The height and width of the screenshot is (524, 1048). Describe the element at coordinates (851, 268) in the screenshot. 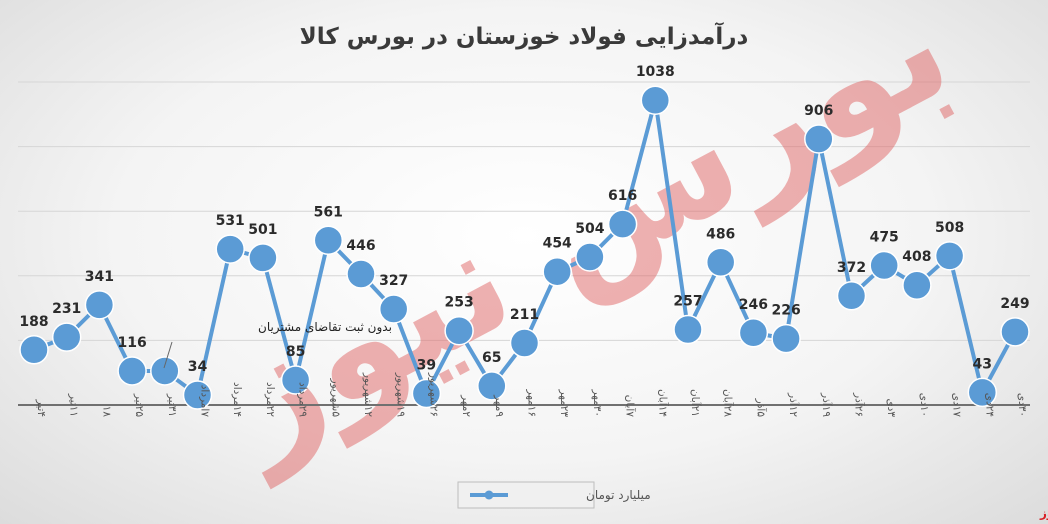

I see `data-label: 372` at that location.